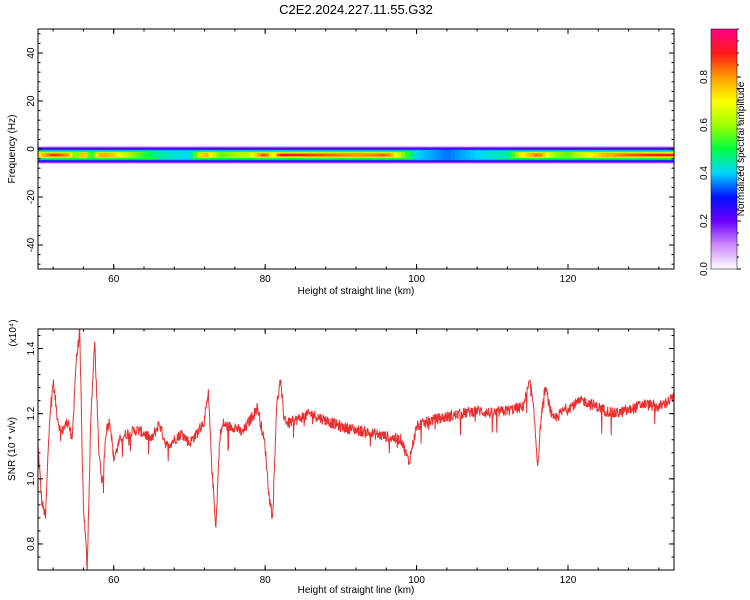  Describe the element at coordinates (704, 77) in the screenshot. I see `colorbar-tick-label: 0.8` at that location.